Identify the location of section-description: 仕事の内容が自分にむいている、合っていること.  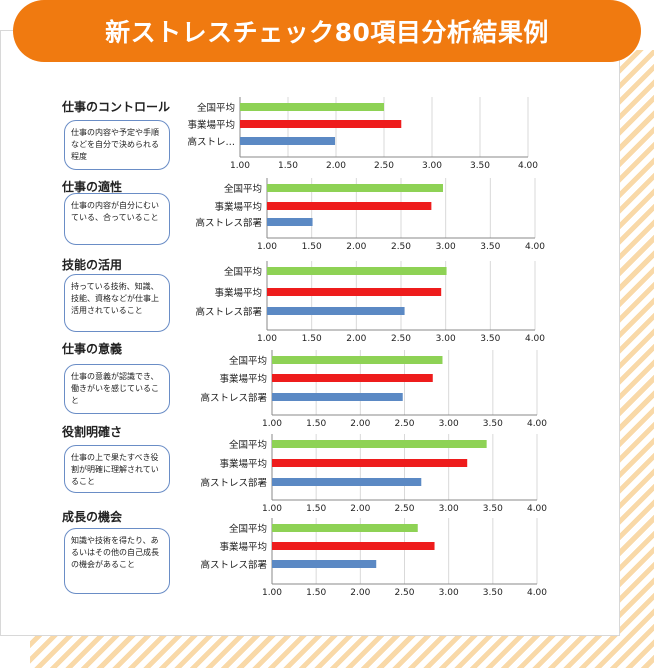
(117, 219).